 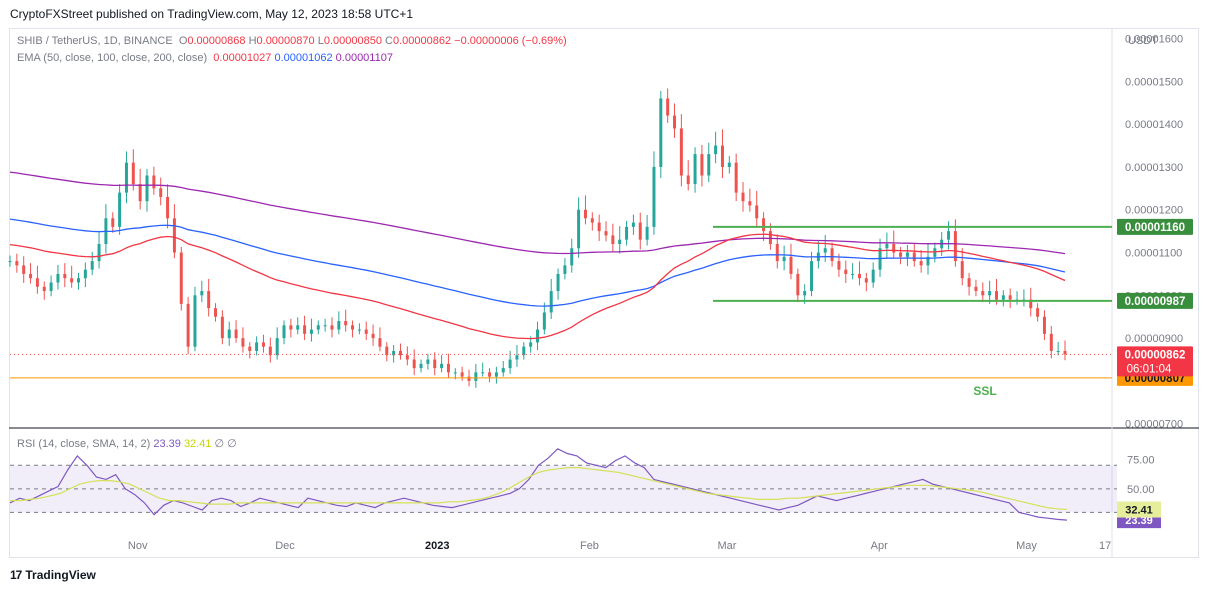 What do you see at coordinates (95, 41) in the screenshot?
I see `symbol-label: SHIB / TetherUS, 1D, BINANCE` at bounding box center [95, 41].